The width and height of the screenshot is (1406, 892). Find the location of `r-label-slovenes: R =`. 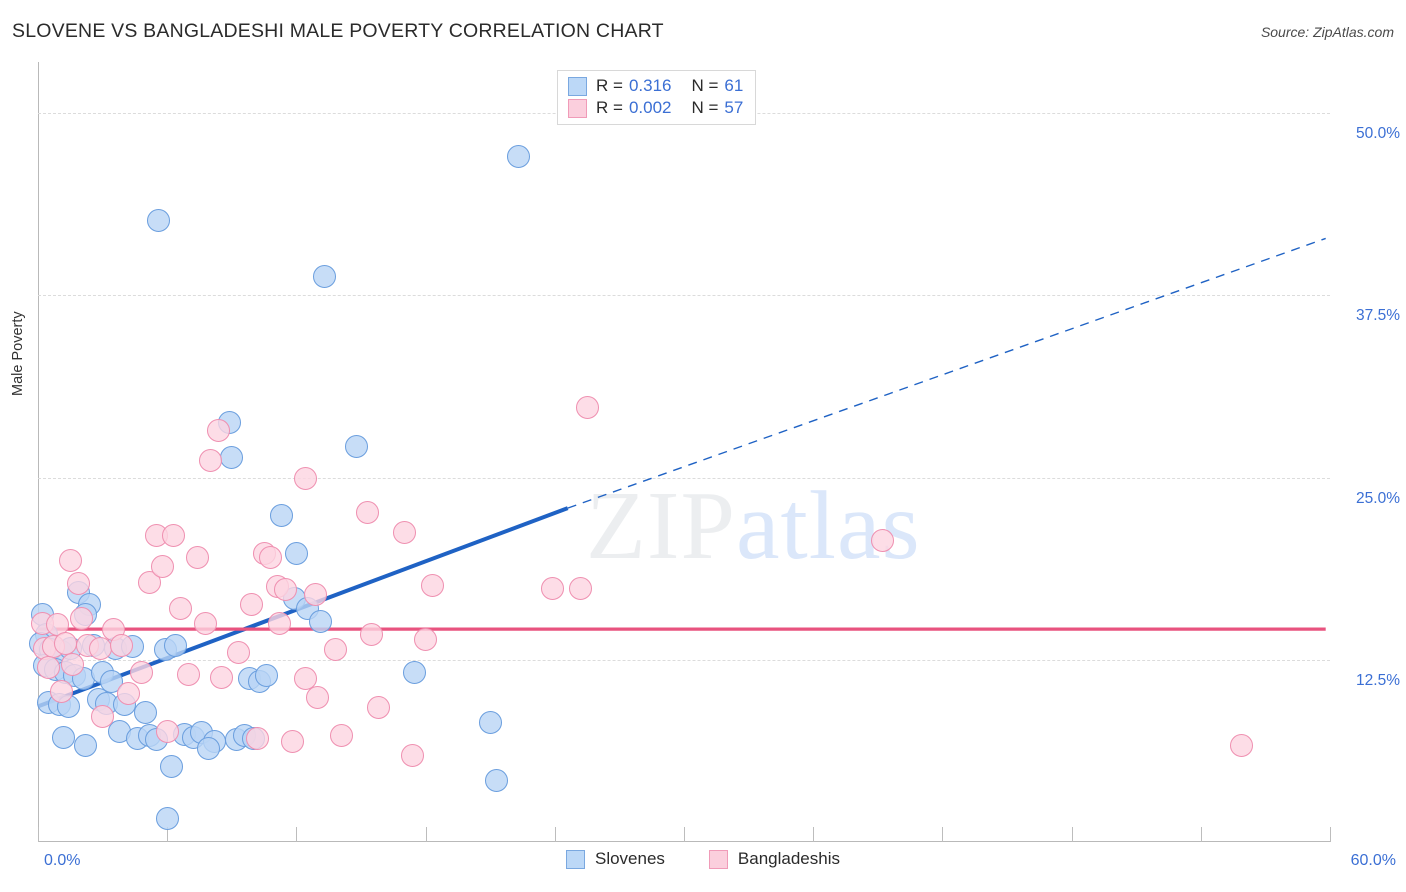

r-label-slovenes: R = is located at coordinates (609, 85).